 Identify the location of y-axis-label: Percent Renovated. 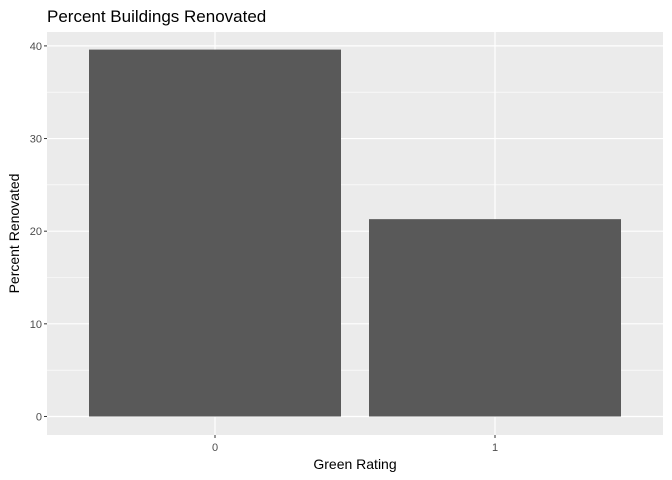
(14, 234).